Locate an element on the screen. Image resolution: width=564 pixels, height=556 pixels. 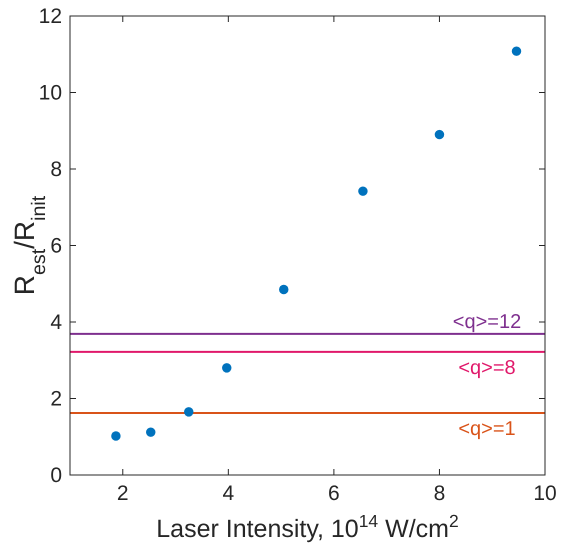
x-tick-label: 10 is located at coordinates (545, 493).